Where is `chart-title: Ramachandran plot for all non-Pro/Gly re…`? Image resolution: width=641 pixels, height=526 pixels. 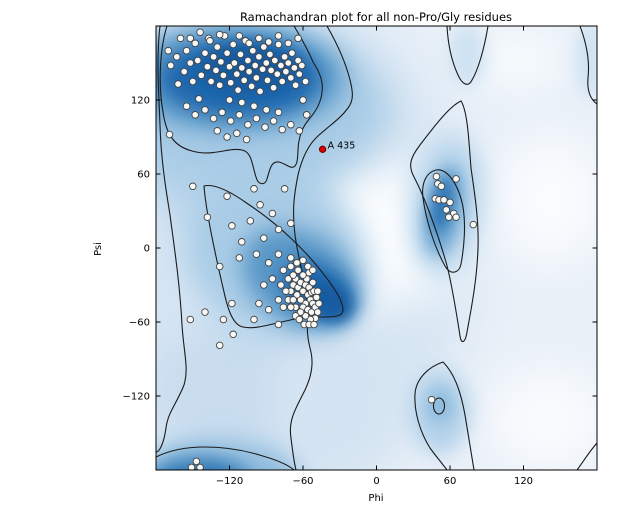
chart-title: Ramachandran plot for all non-Pro/Gly re… is located at coordinates (376, 17).